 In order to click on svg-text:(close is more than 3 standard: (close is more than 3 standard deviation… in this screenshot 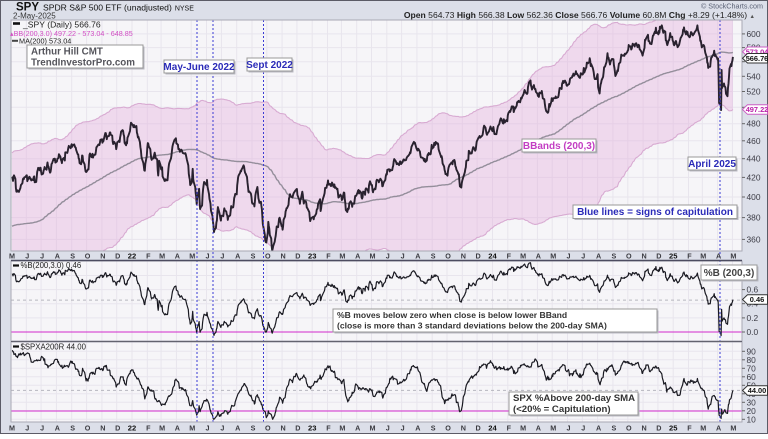, I will do `click(472, 326)`.